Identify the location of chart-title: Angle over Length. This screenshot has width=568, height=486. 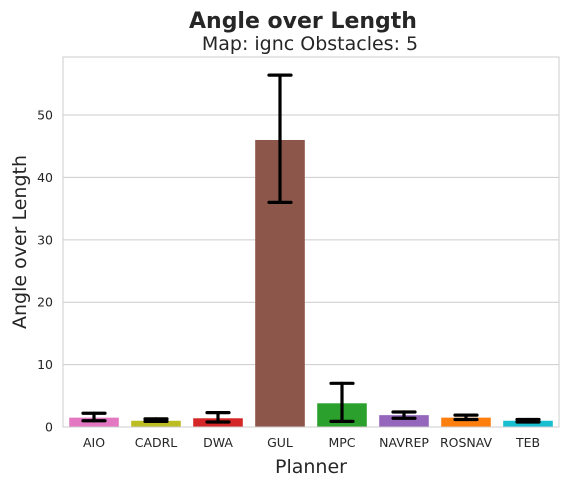
(303, 21).